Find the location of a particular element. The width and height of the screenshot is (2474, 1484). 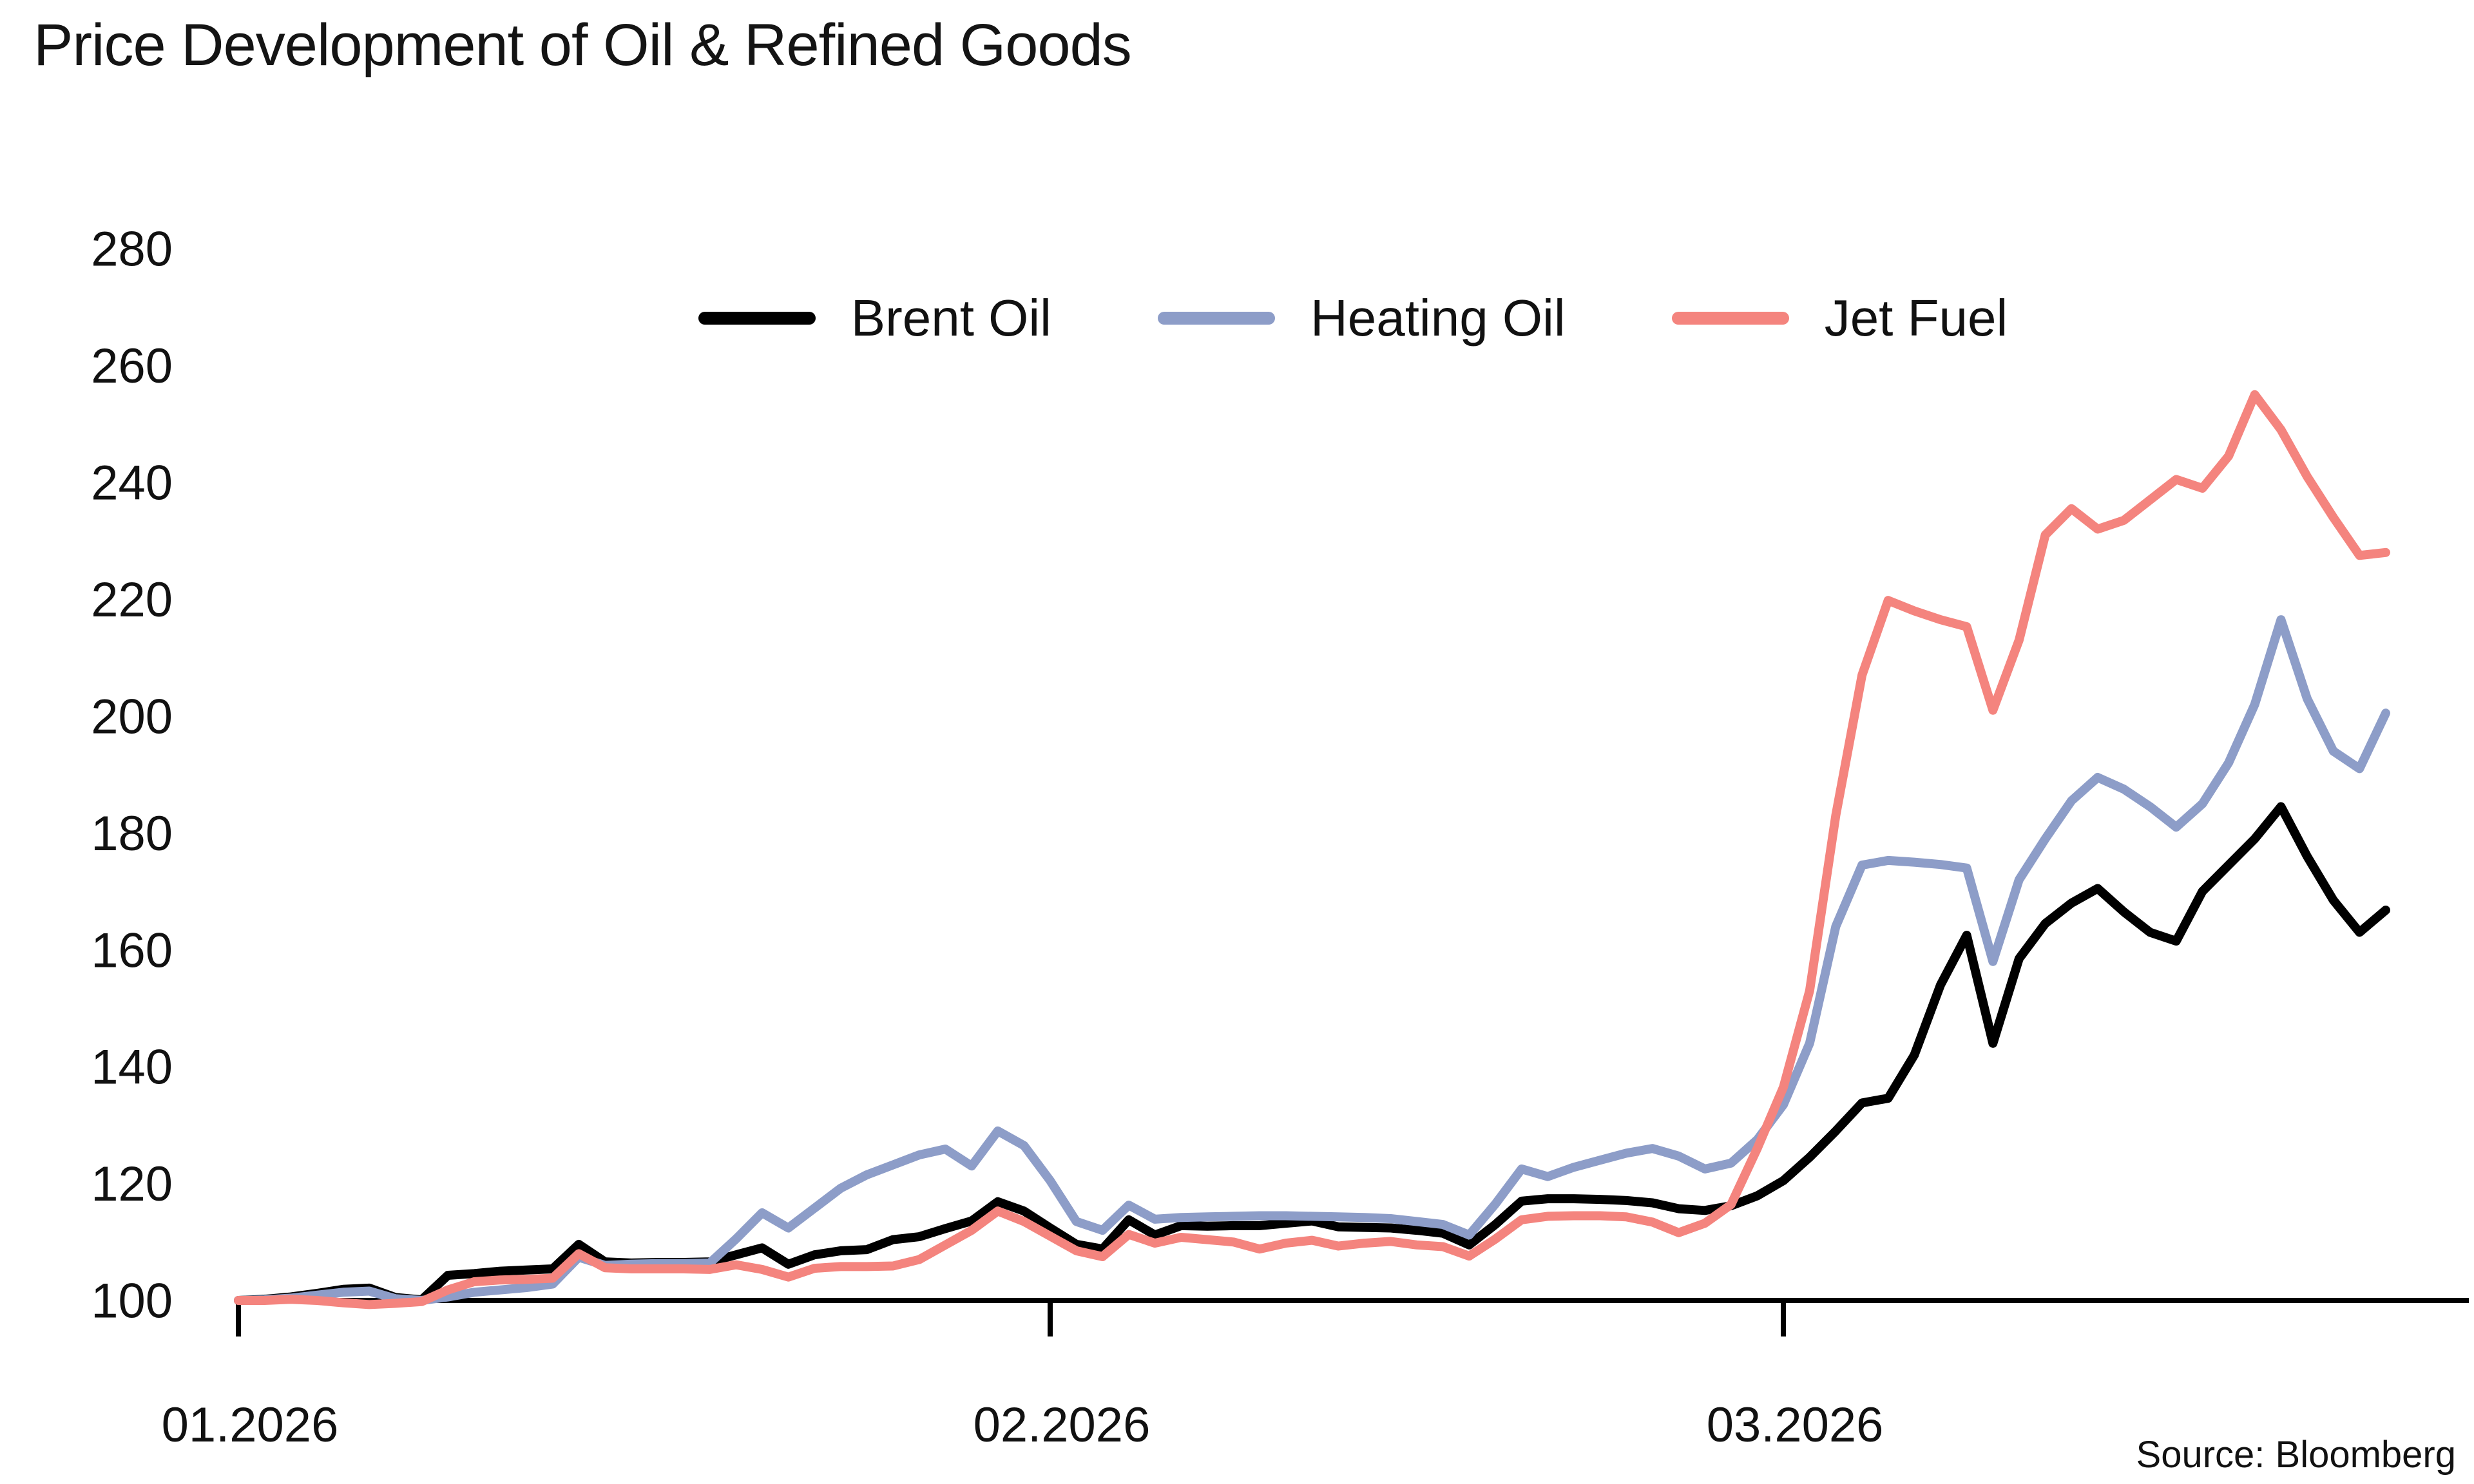

y-axis-label-100: 100 is located at coordinates (132, 1301).